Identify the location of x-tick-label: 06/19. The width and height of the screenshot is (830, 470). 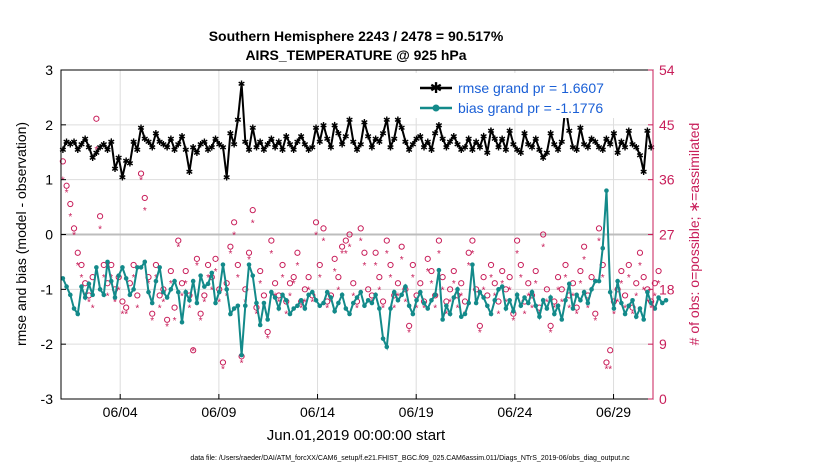
(416, 412).